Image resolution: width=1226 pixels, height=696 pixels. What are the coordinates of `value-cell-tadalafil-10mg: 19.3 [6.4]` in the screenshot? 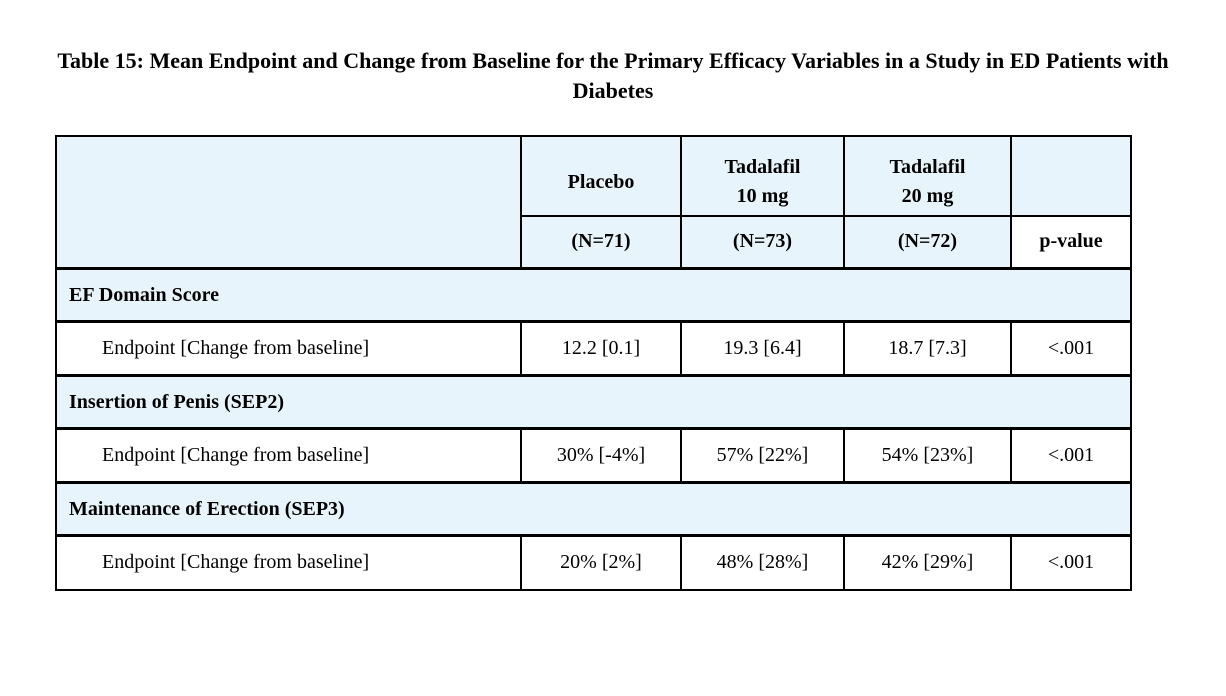 It's located at (762, 348).